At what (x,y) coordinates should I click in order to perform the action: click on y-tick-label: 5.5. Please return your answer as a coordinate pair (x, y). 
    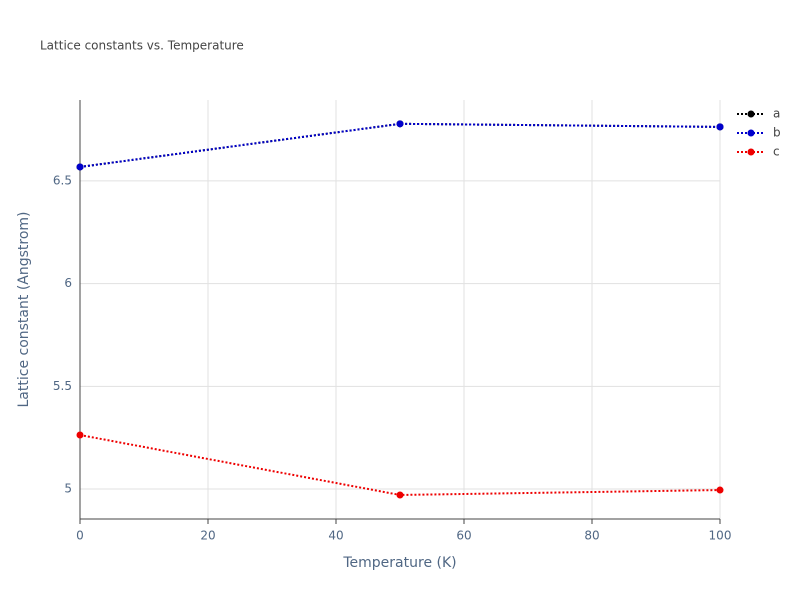
    Looking at the image, I should click on (62, 386).